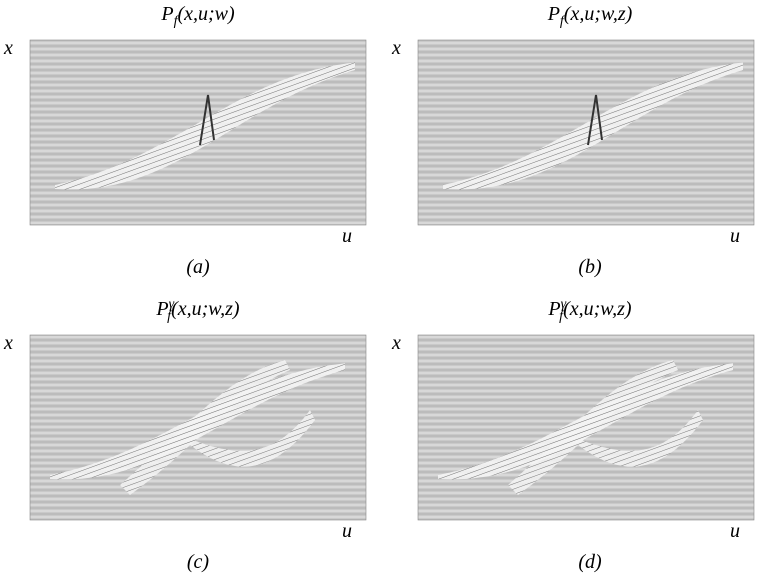  I want to click on panel-caption: (c), so click(198, 562).